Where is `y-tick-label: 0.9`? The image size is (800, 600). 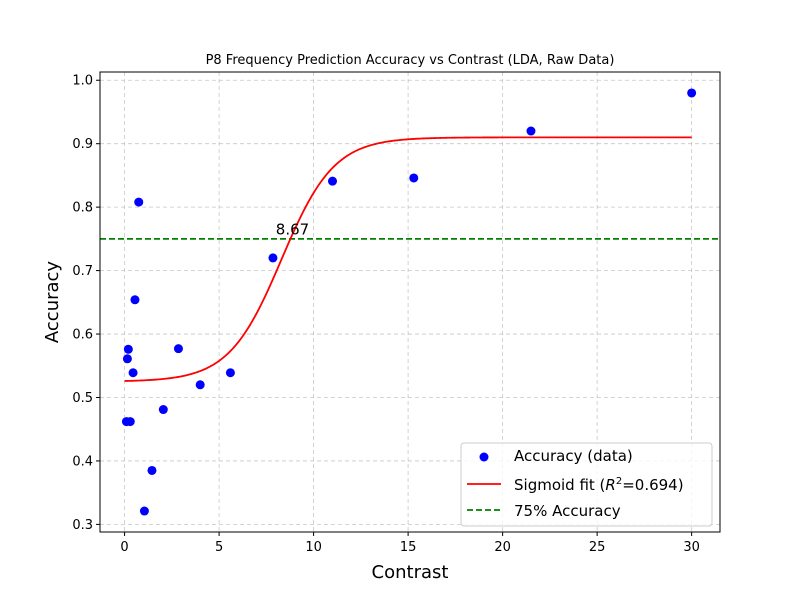 y-tick-label: 0.9 is located at coordinates (82, 144).